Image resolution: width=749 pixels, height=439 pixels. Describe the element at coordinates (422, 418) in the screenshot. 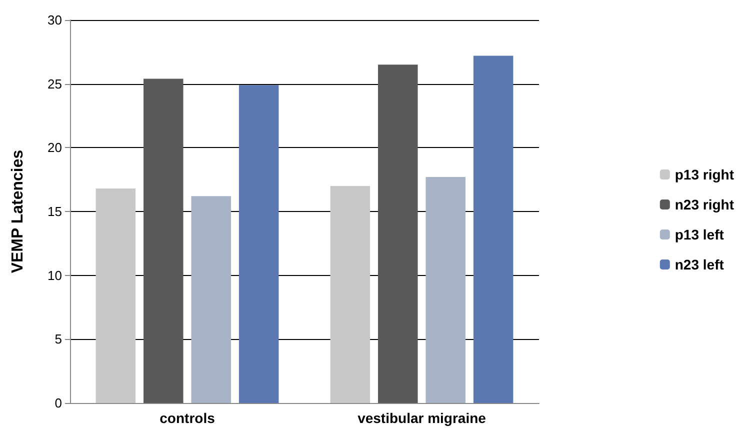

I see `x-tick-label: vestibular migraine` at that location.